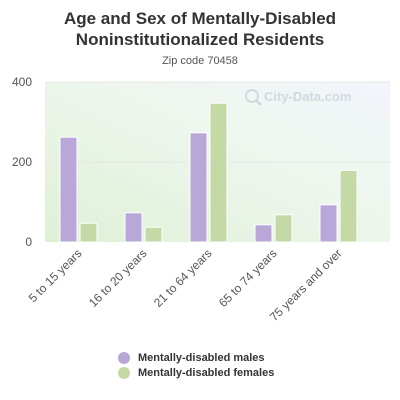 Image resolution: width=400 pixels, height=400 pixels. I want to click on legend-label-females: Mentally-disabled females, so click(206, 372).